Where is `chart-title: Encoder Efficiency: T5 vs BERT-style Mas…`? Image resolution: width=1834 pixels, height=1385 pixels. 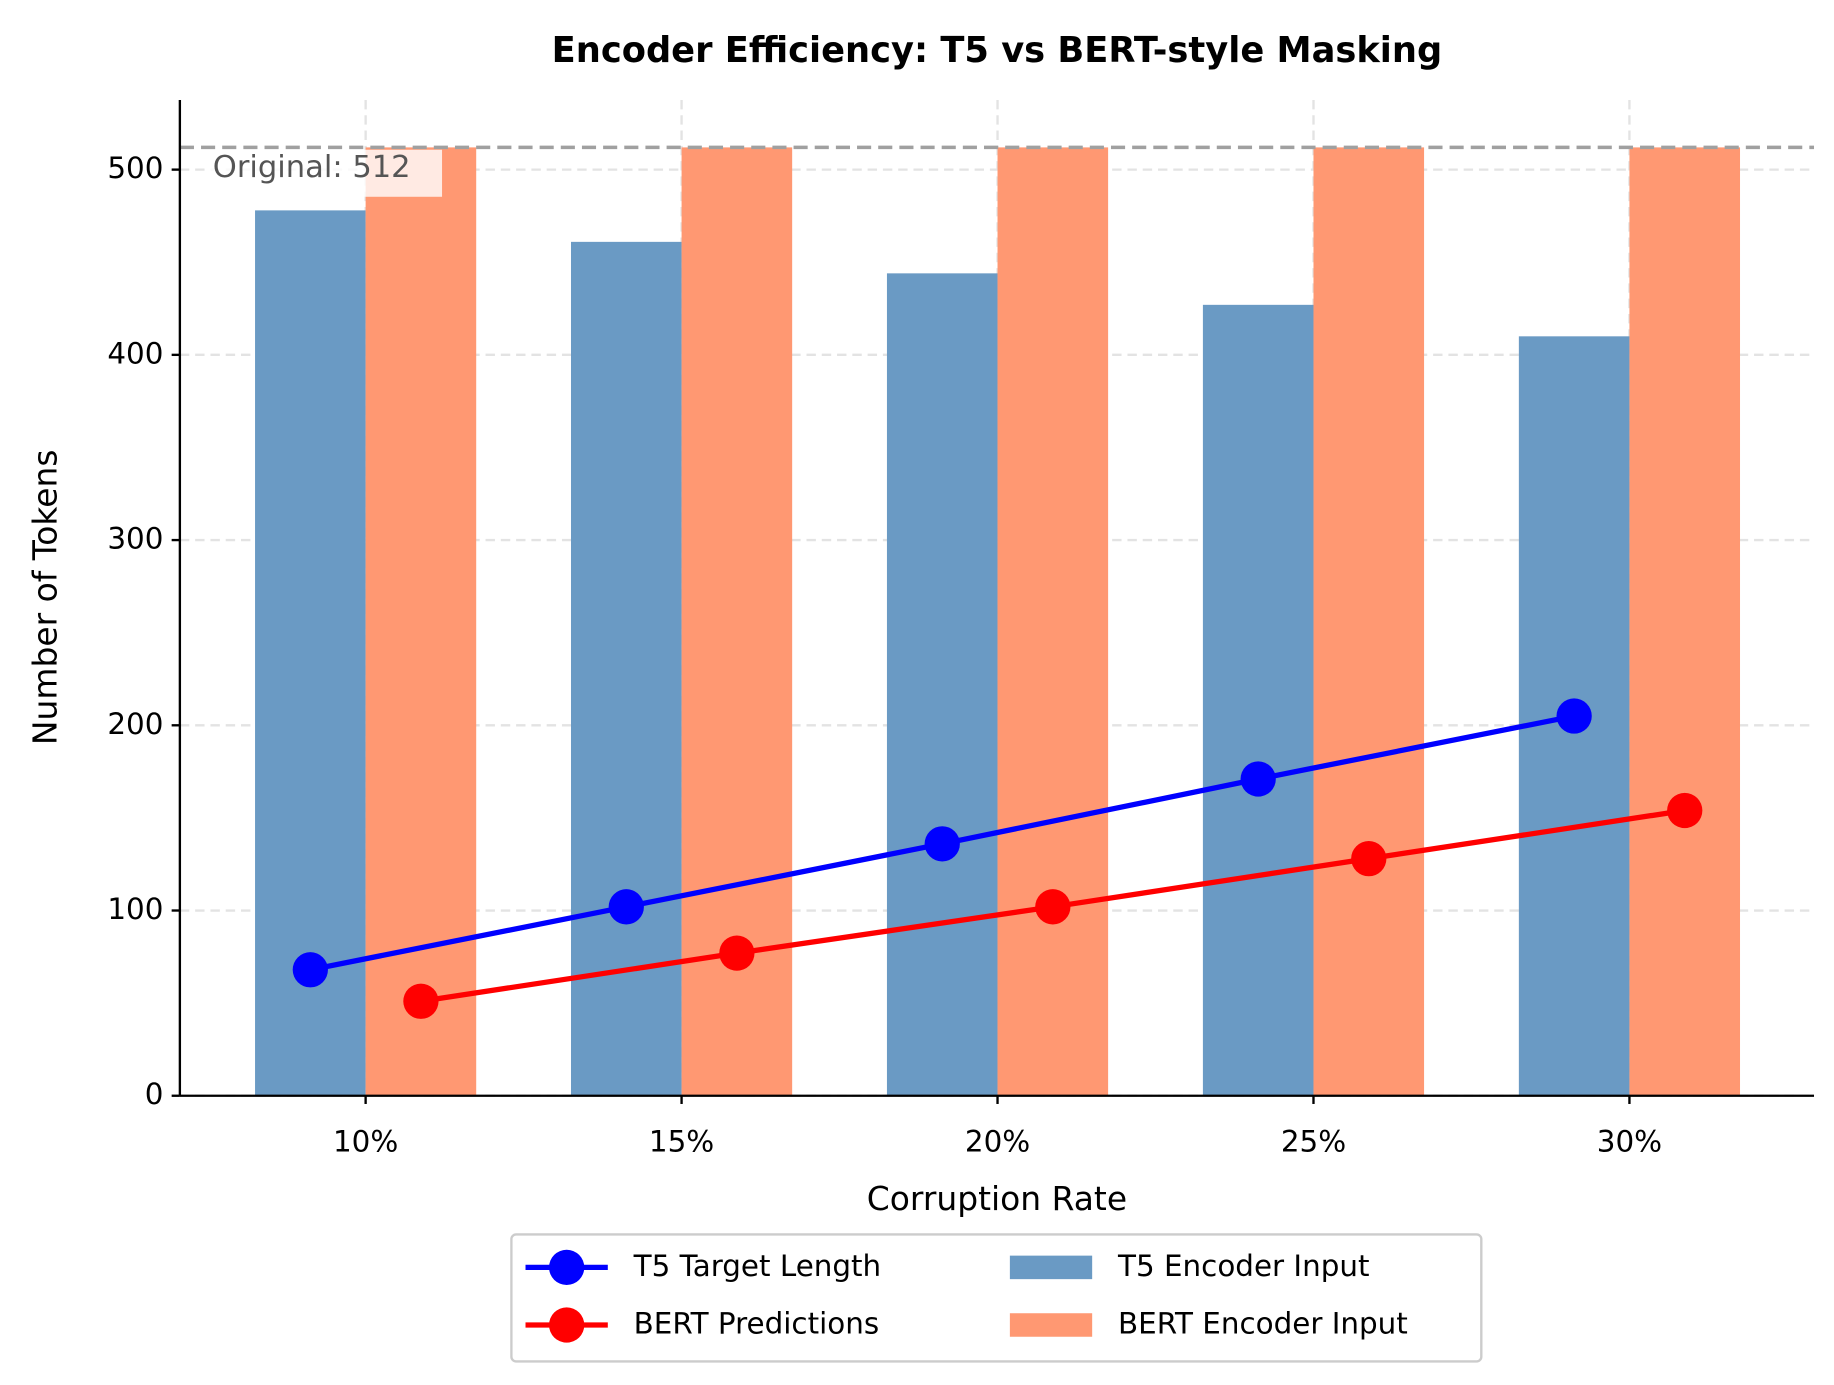 chart-title: Encoder Efficiency: T5 vs BERT-style Mas… is located at coordinates (997, 50).